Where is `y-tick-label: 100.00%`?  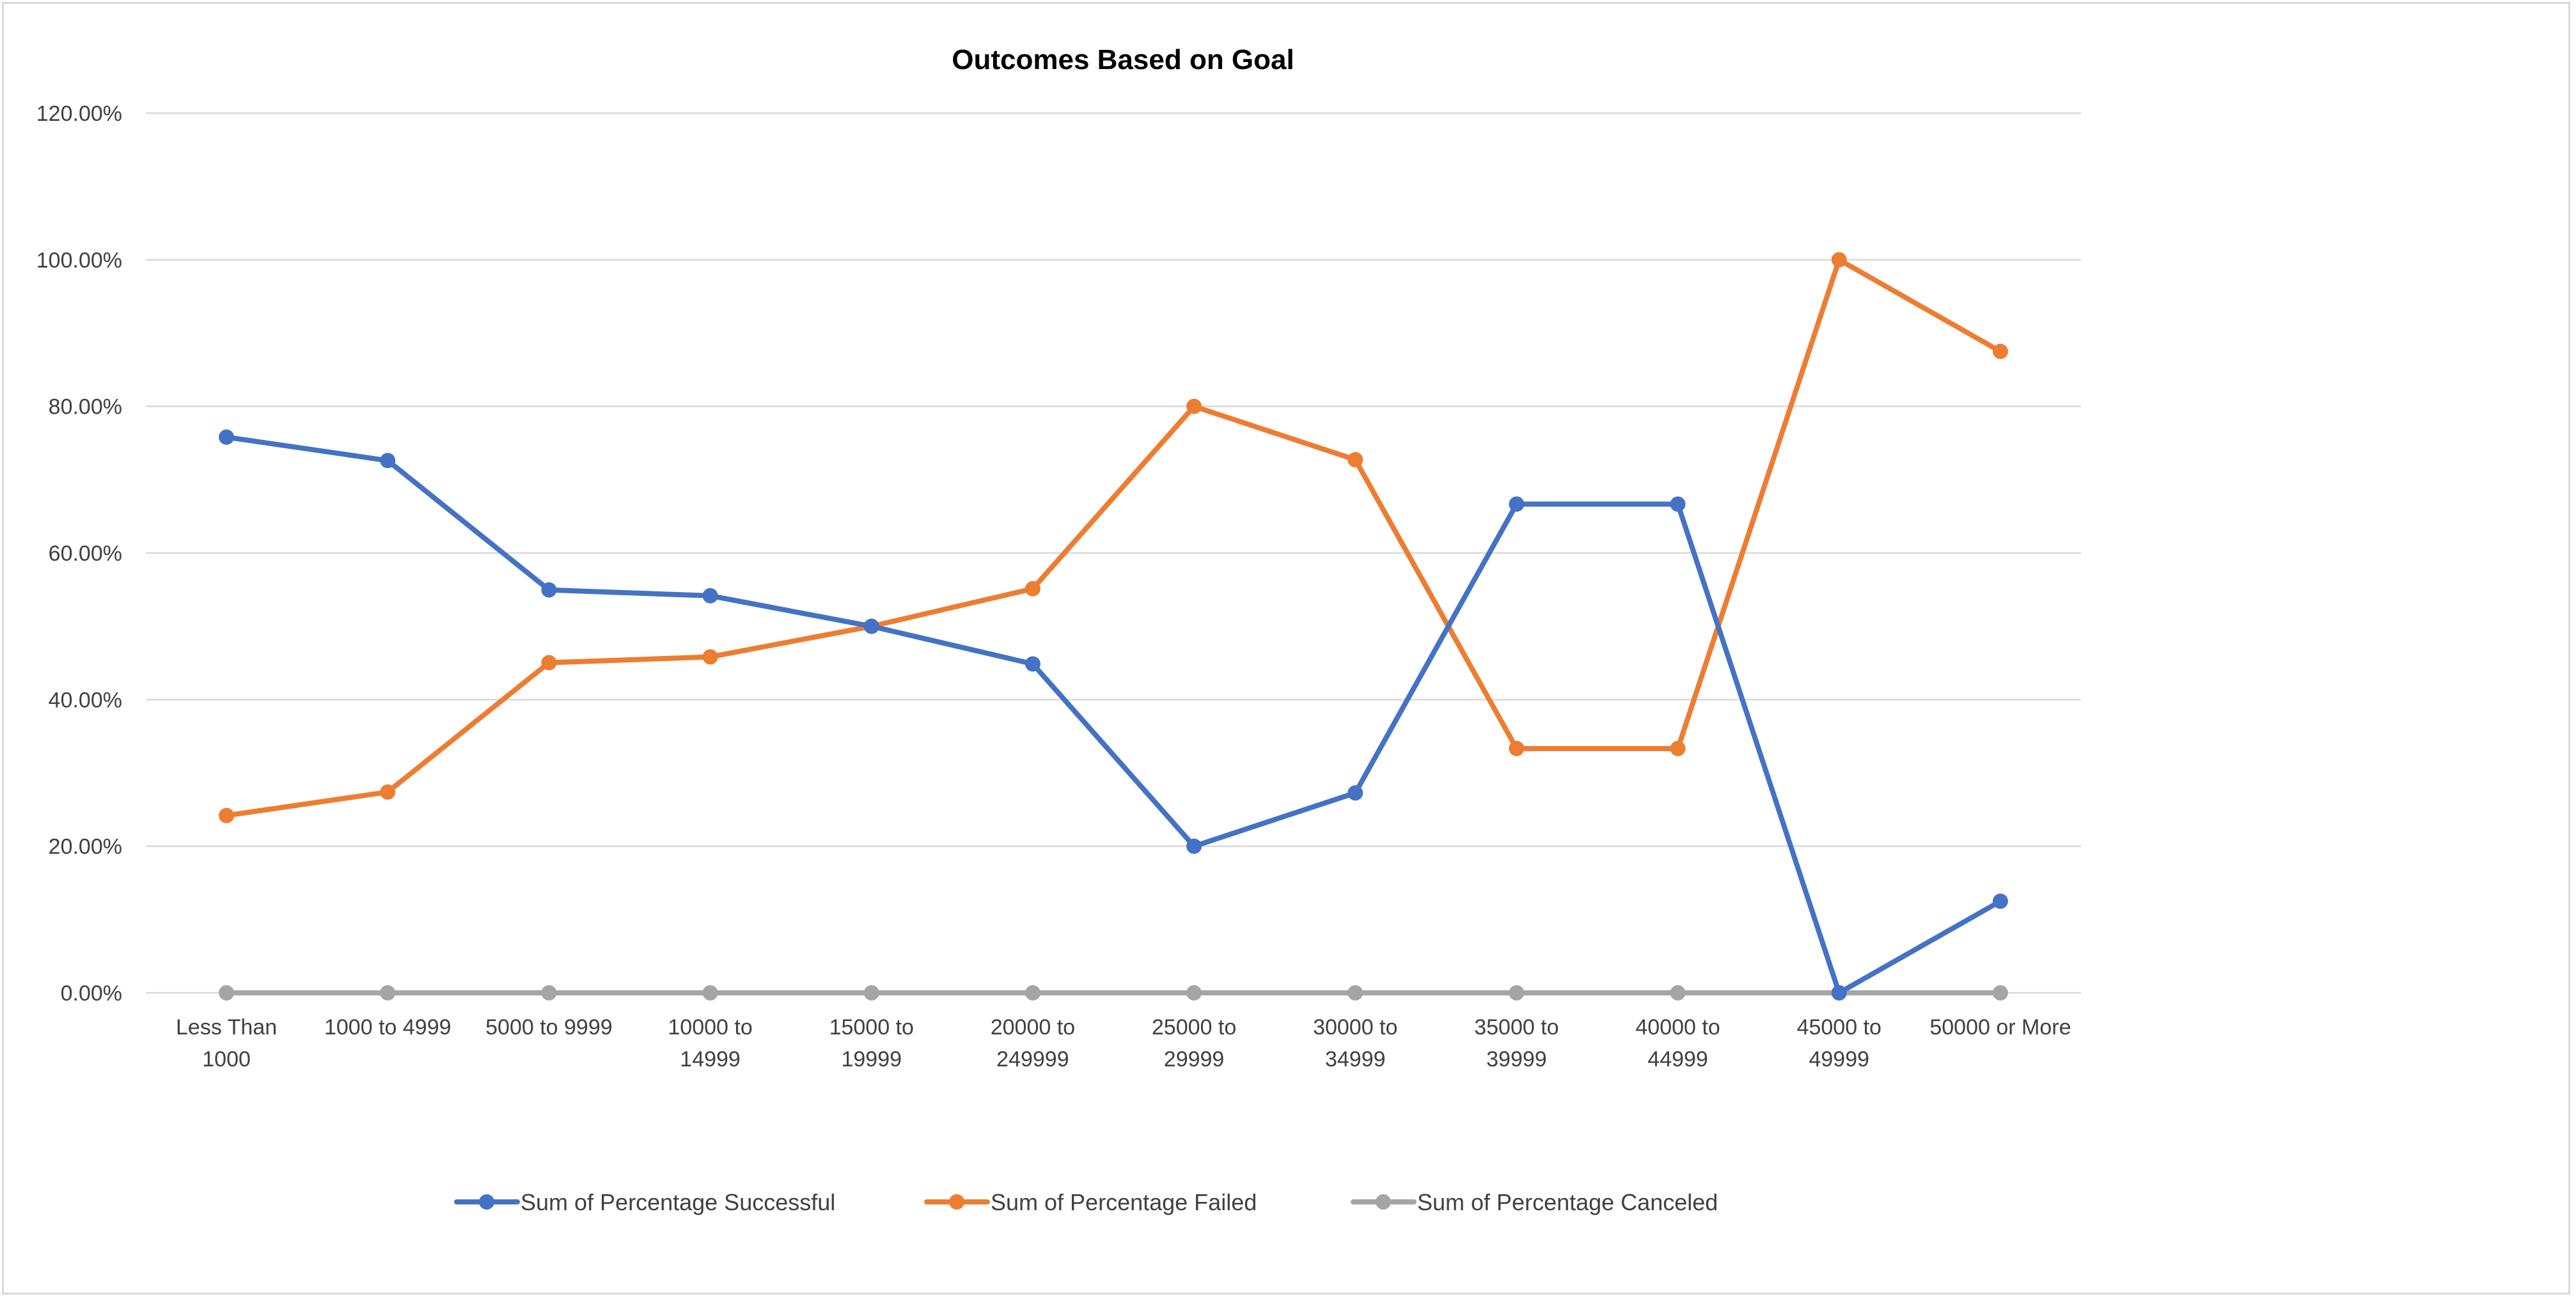 y-tick-label: 100.00% is located at coordinates (79, 260).